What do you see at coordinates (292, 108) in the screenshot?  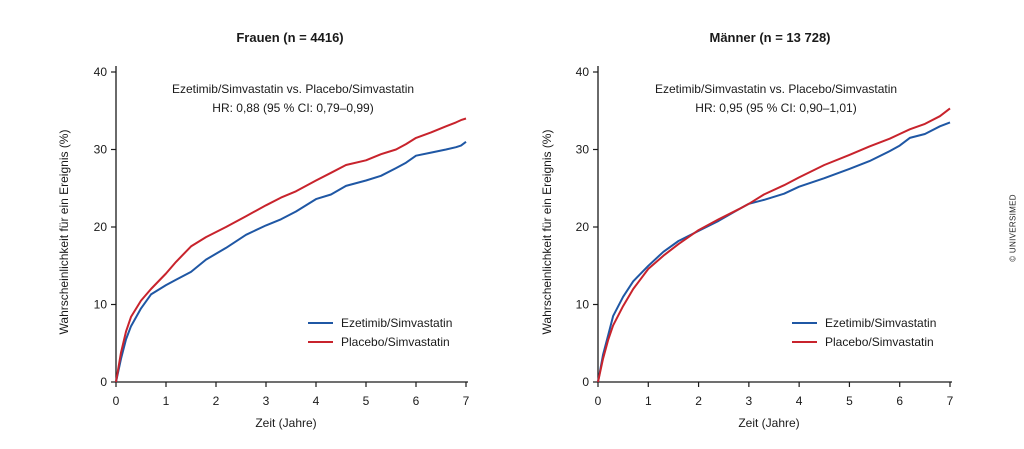 I see `women-annotation-hr: HR: 0,88 (95 % CI: 0,79–0,99)` at bounding box center [292, 108].